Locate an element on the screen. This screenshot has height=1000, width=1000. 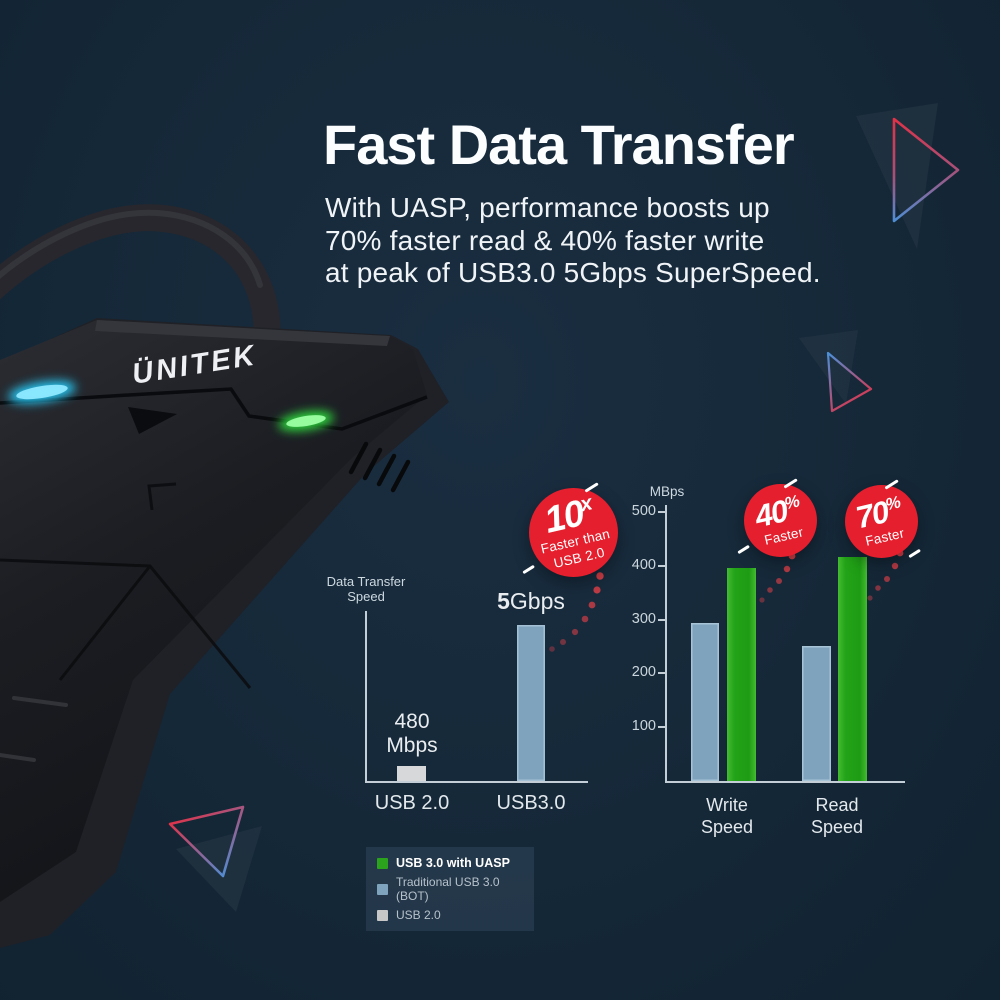
right-chart-tick-label: 300 is located at coordinates (643, 618).